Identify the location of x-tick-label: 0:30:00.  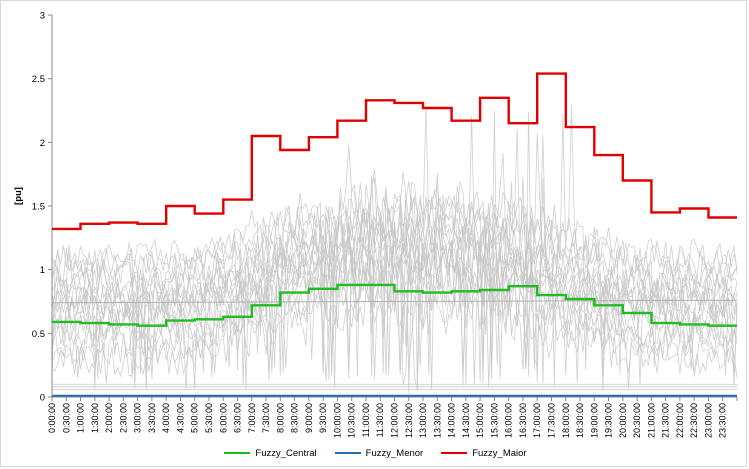
(66, 418).